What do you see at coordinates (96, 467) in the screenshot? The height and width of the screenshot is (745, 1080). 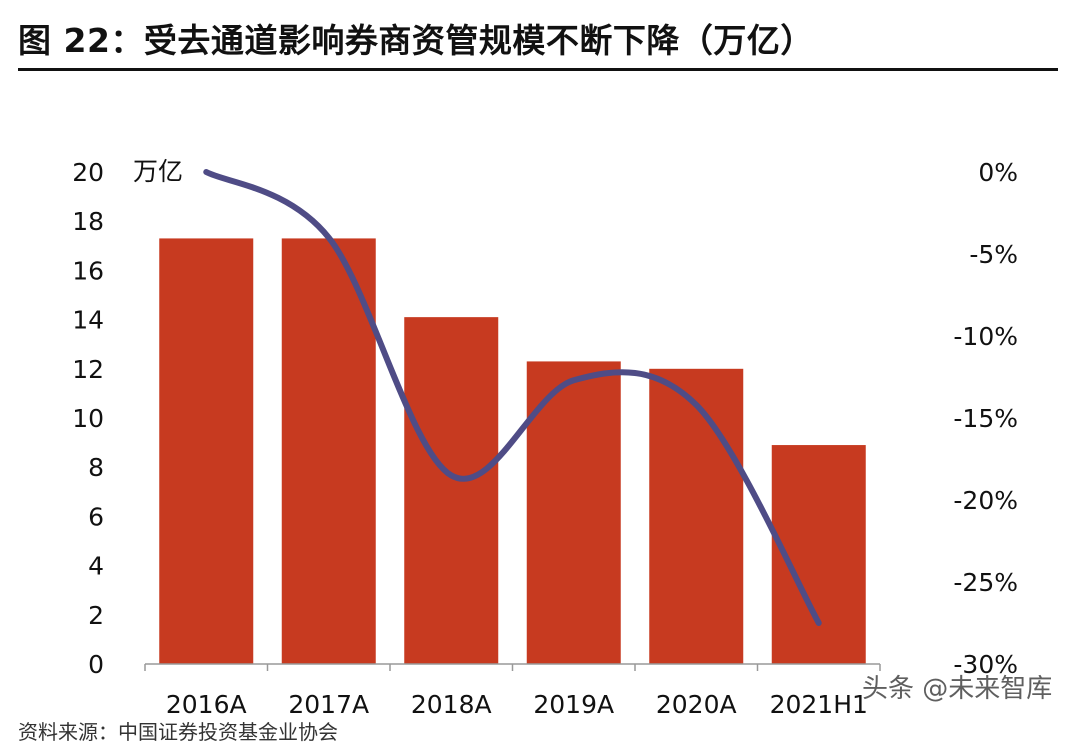 I see `y-tick-label: 8` at bounding box center [96, 467].